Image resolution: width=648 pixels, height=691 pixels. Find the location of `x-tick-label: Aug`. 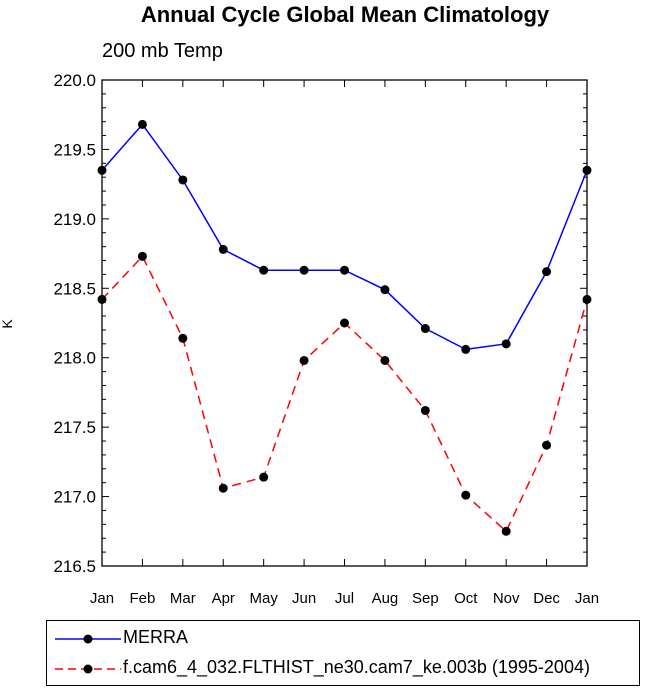

x-tick-label: Aug is located at coordinates (385, 598).